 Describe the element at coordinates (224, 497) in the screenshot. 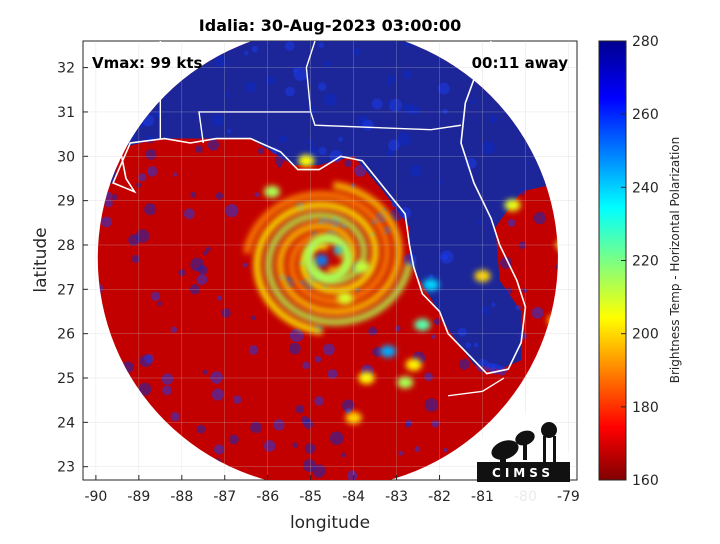

I see `x-tick-label: -87` at that location.